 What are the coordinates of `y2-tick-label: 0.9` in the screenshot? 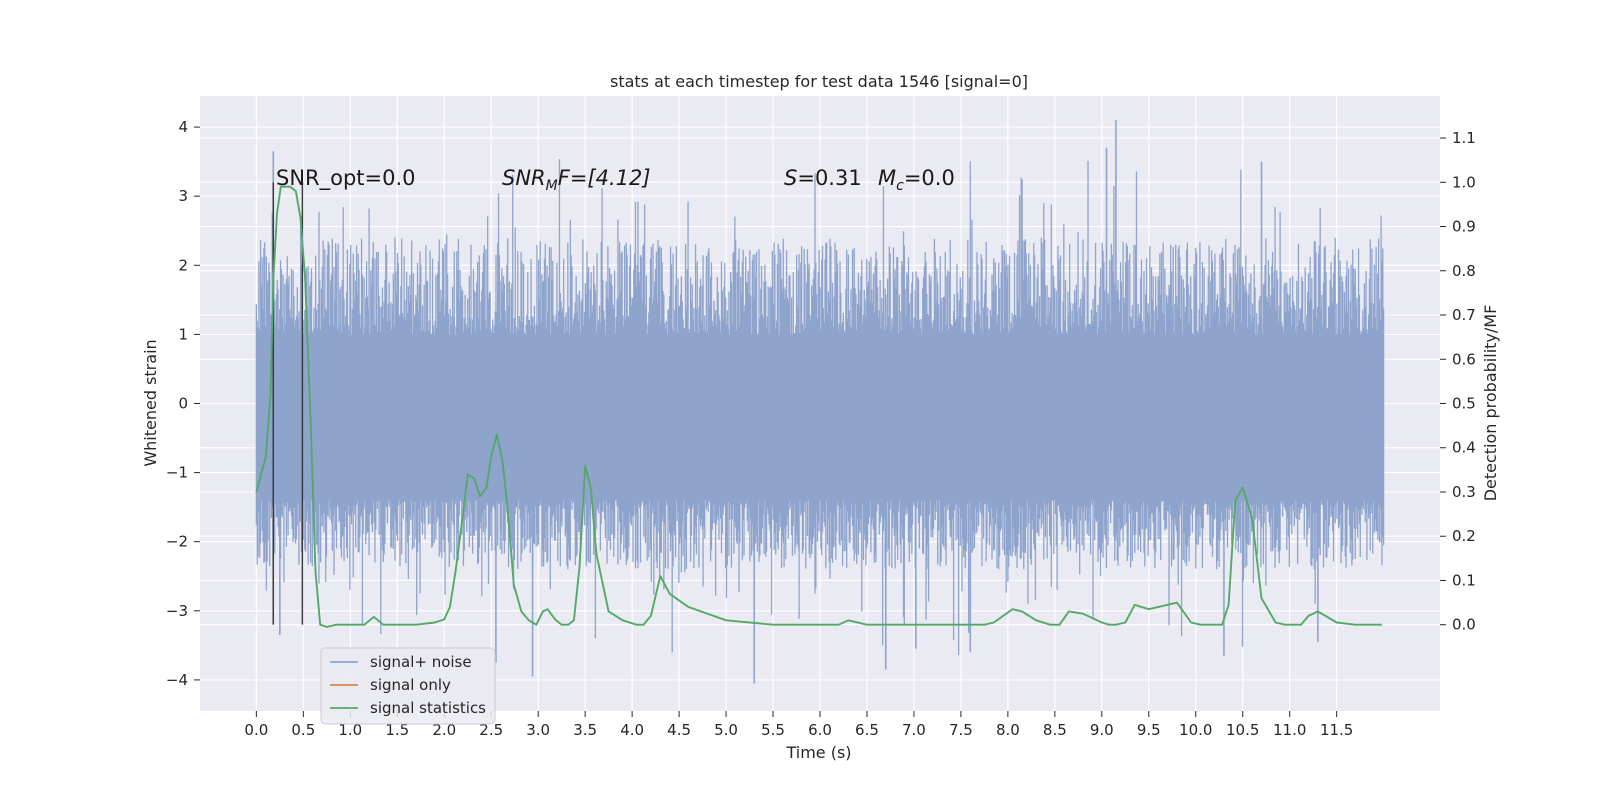 It's located at (1464, 227).